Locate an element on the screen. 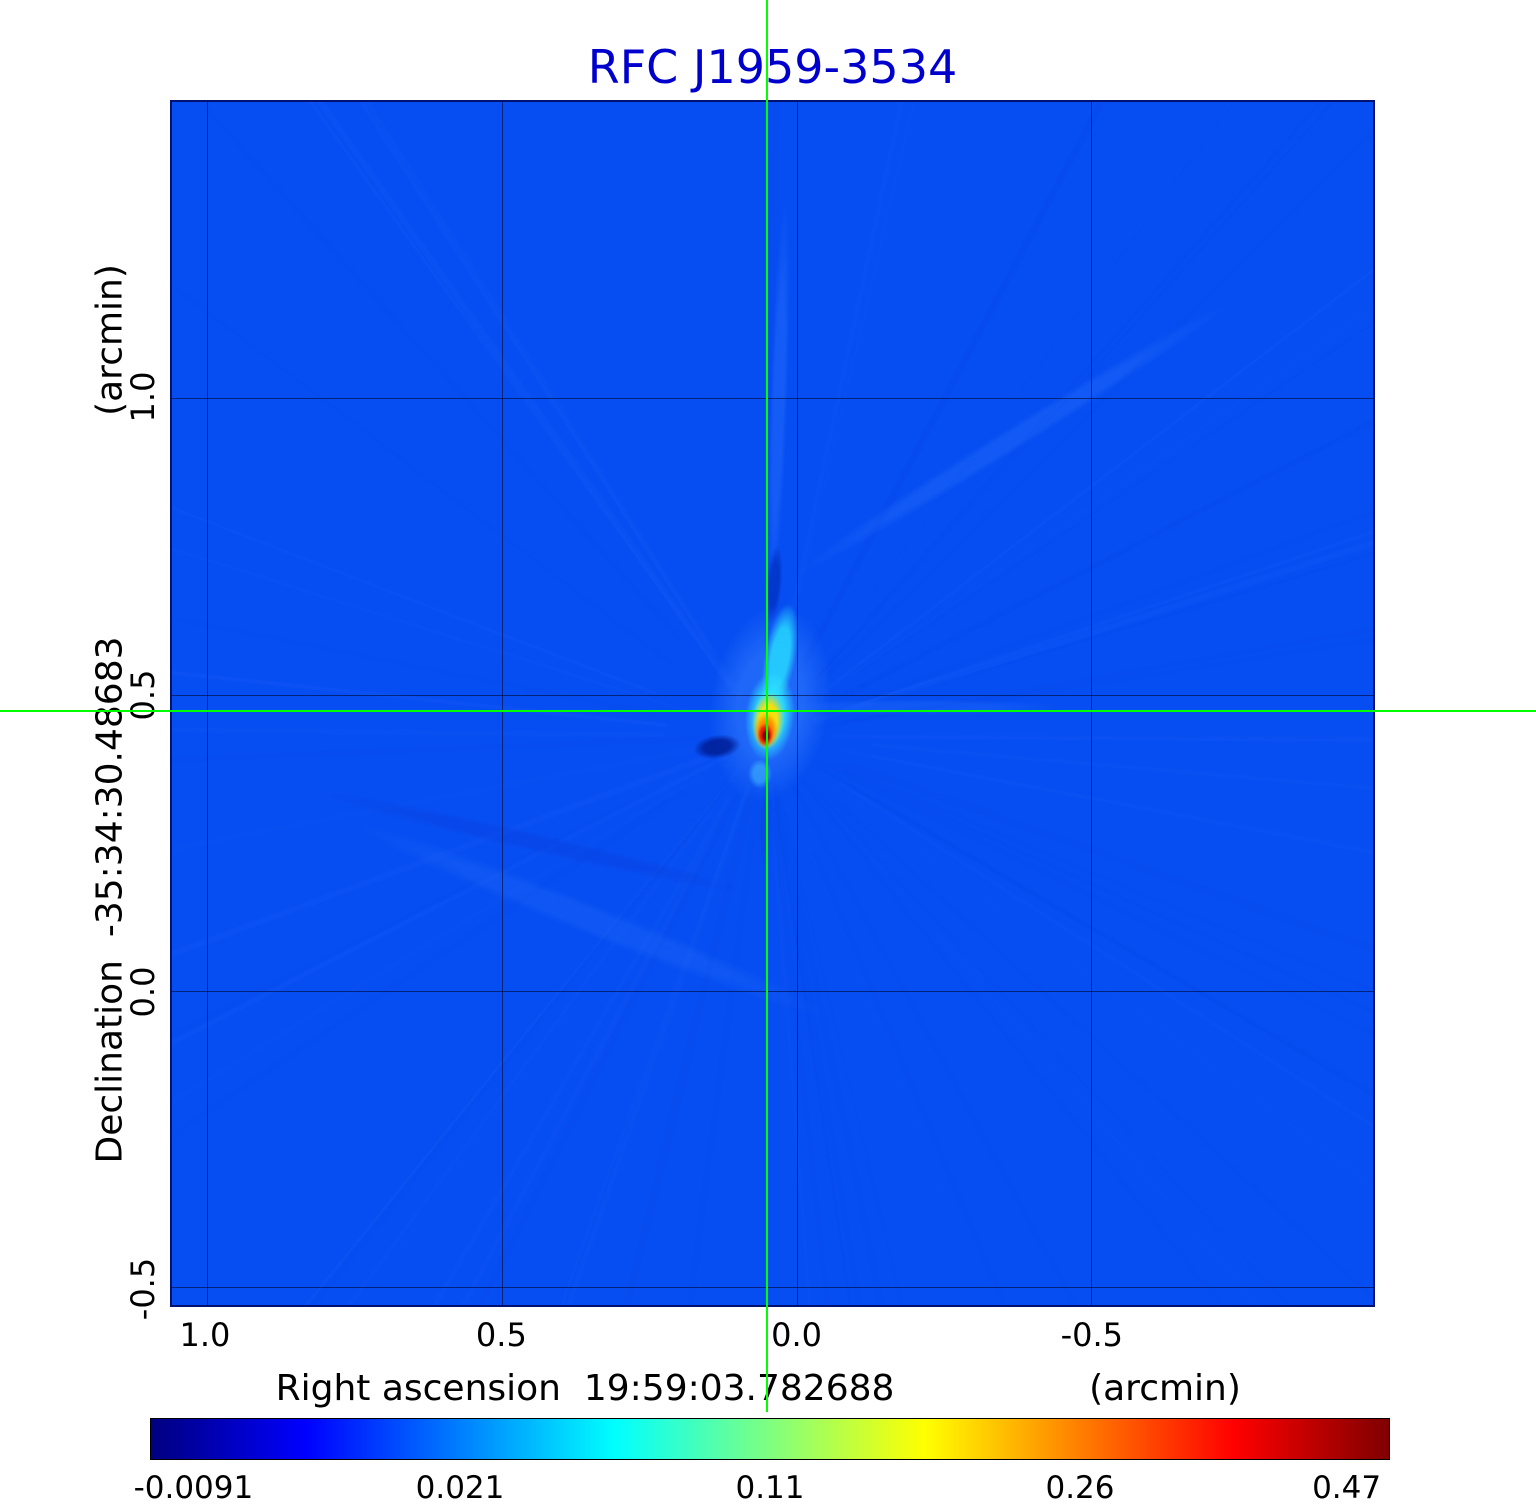 The width and height of the screenshot is (1536, 1511). y-tick-label: 1.0 is located at coordinates (143, 397).